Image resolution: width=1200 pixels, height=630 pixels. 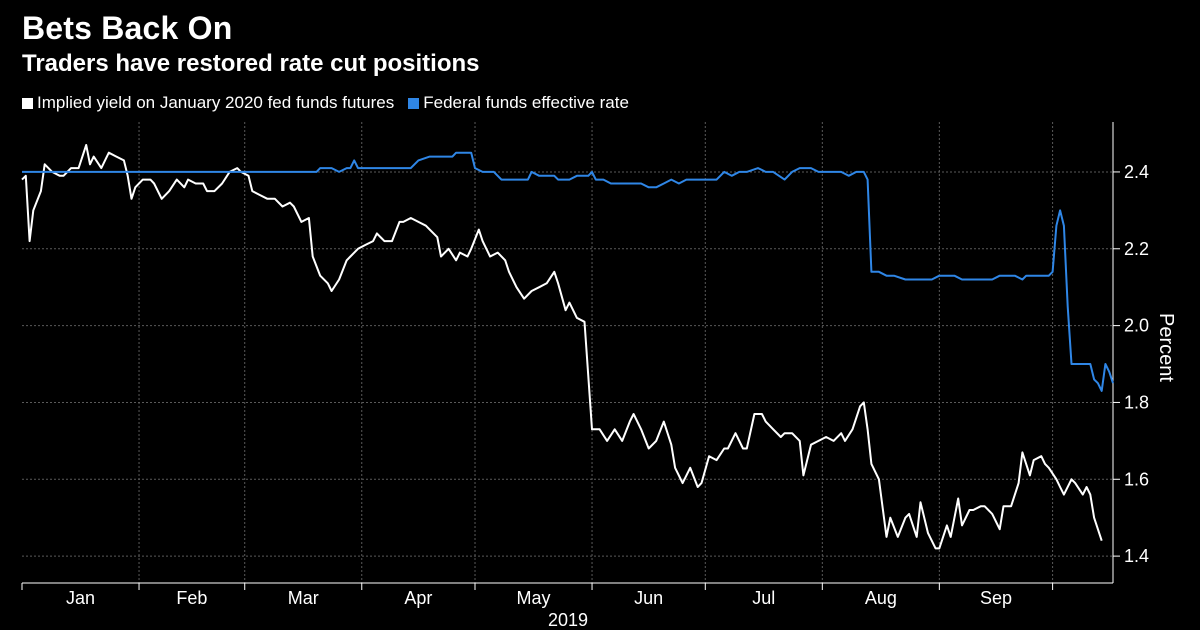 What do you see at coordinates (191, 598) in the screenshot?
I see `x-tick-label: Feb` at bounding box center [191, 598].